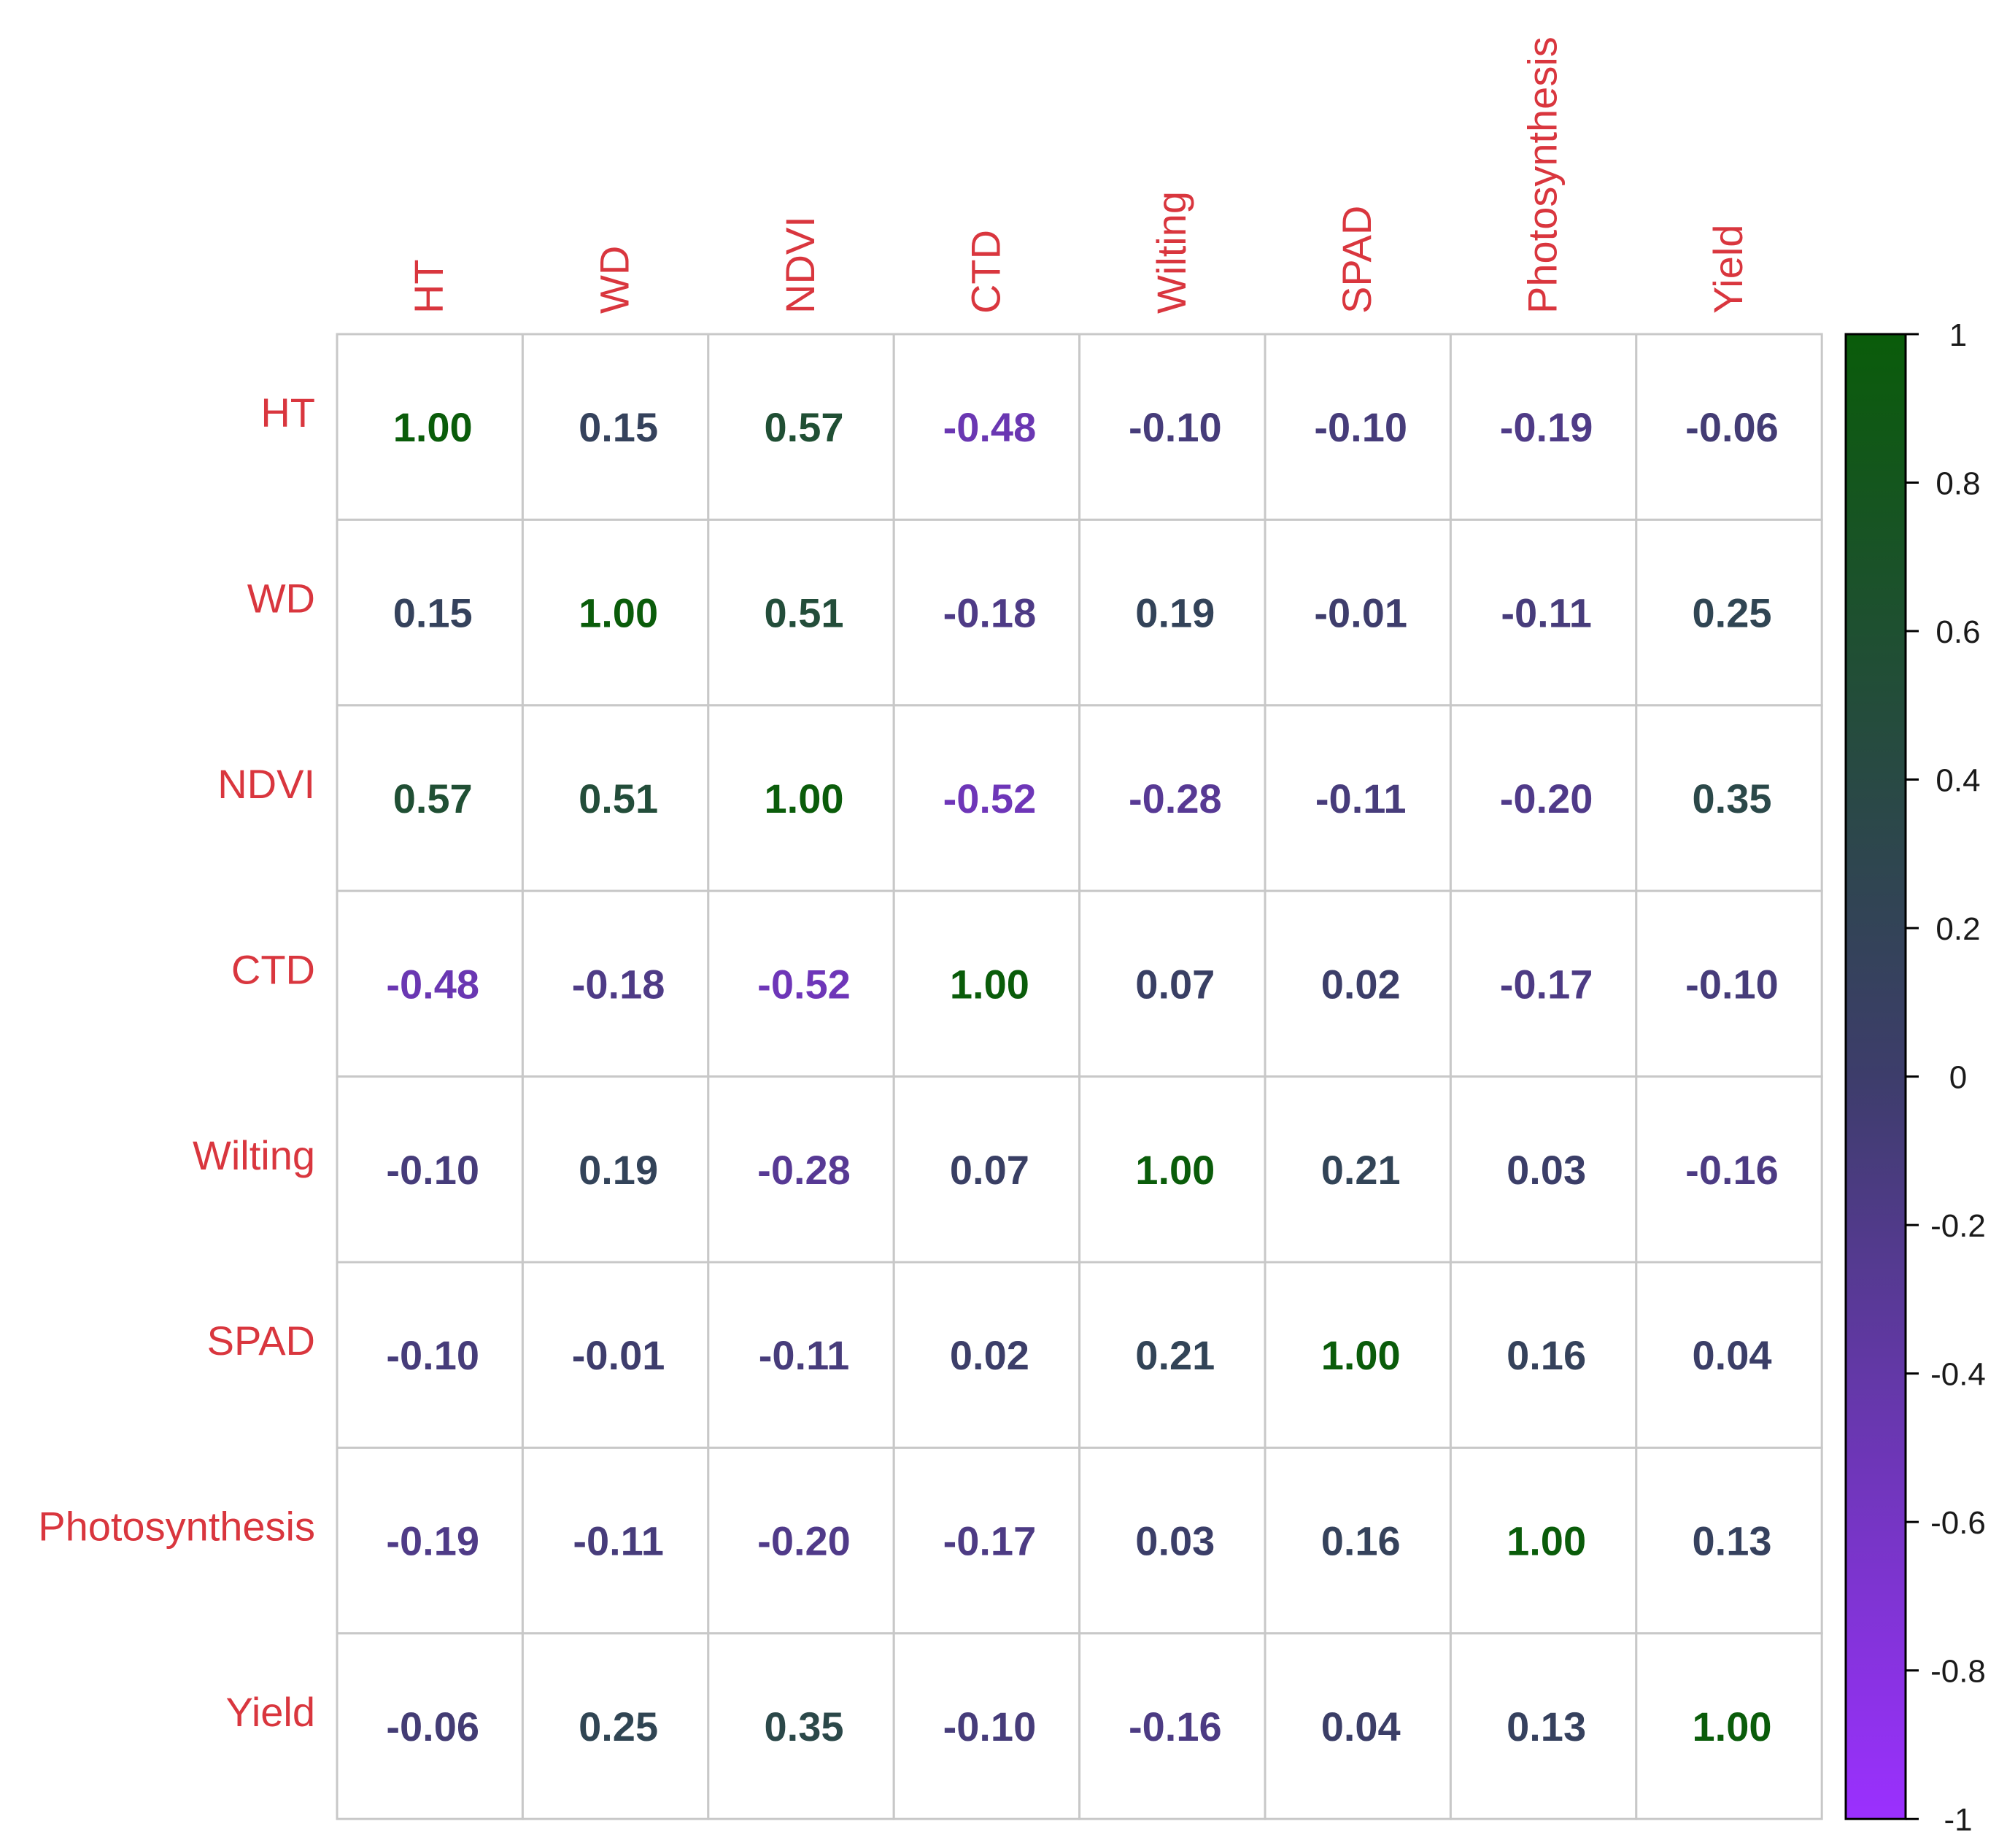 The width and height of the screenshot is (2007, 1848). I want to click on color-legend: 1 0.8 0.6 0.4 0.2 0 -0.2 -0.4 -0.6 -0.8 -1, so click(1915, 1077).